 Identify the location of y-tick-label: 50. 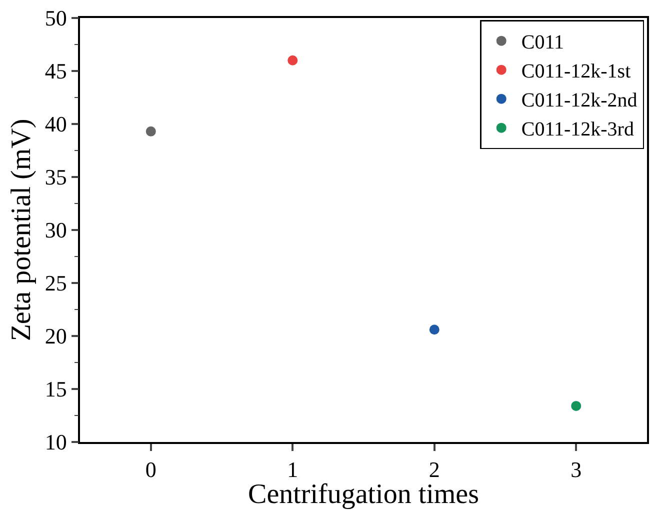
(55, 18).